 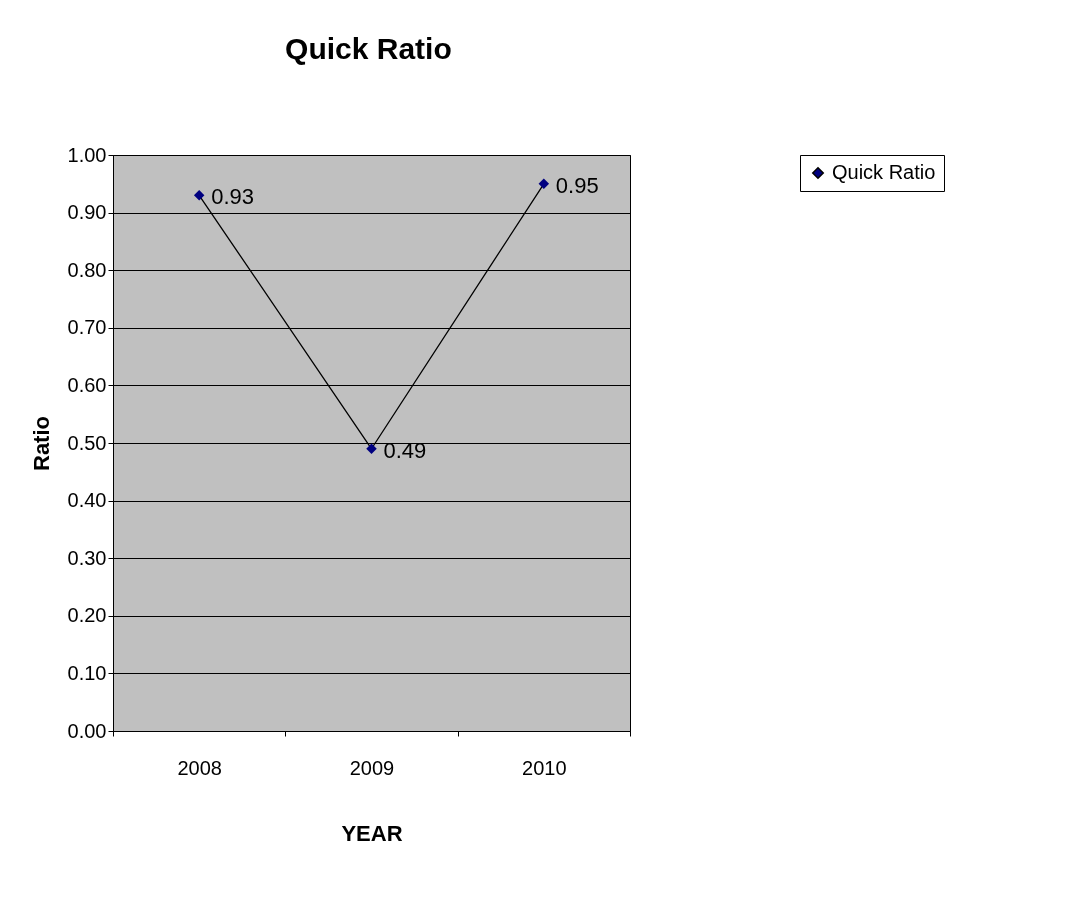 What do you see at coordinates (87, 672) in the screenshot?
I see `y-tick-label: 0.10` at bounding box center [87, 672].